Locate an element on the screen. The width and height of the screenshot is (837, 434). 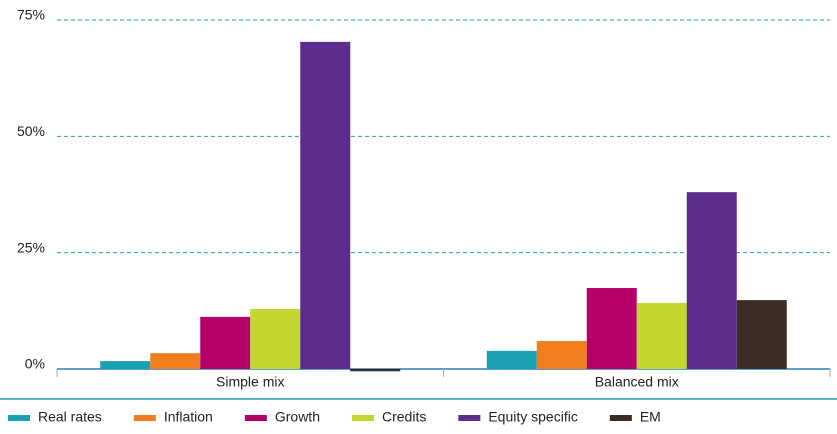
legend-label: Credits is located at coordinates (404, 417).